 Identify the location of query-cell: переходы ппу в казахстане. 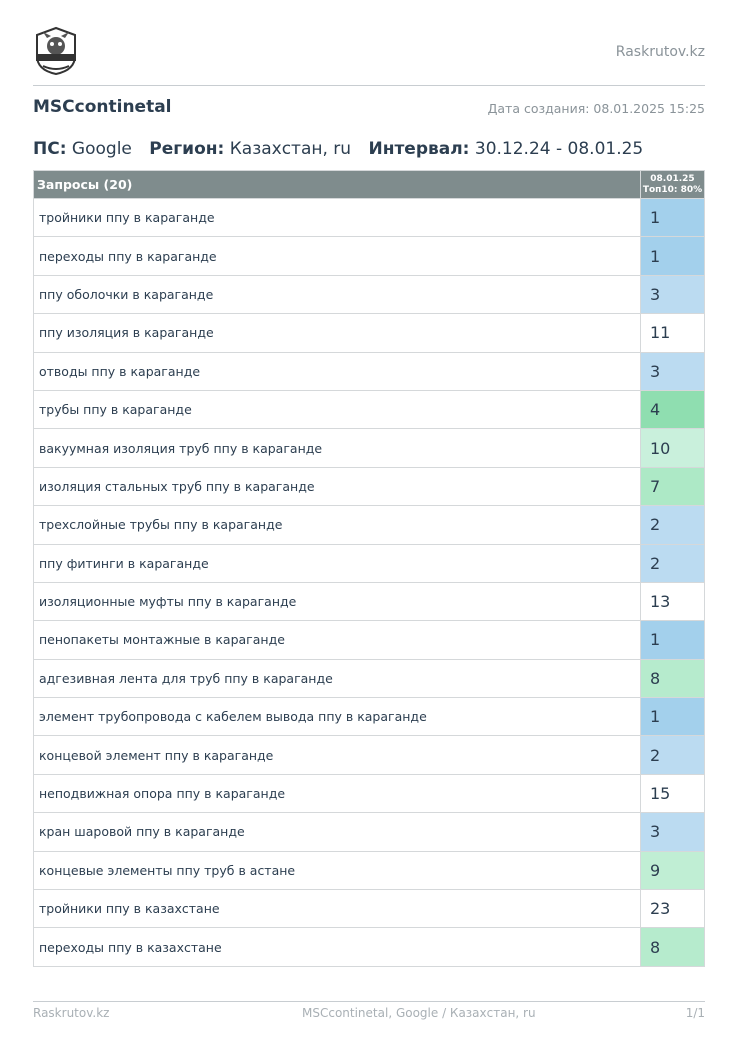
(337, 947).